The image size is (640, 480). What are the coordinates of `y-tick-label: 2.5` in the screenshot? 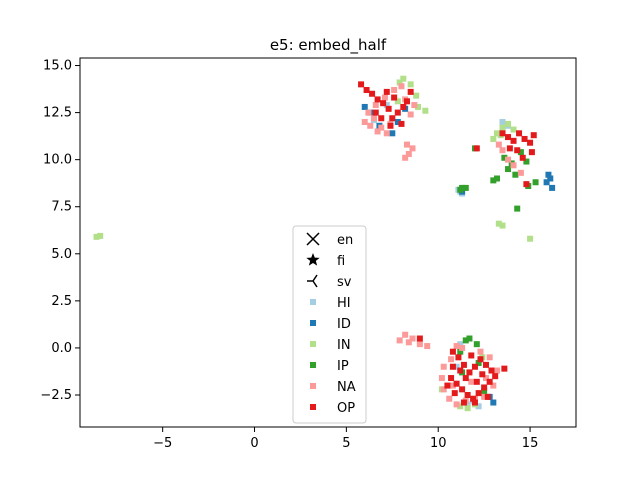 It's located at (61, 301).